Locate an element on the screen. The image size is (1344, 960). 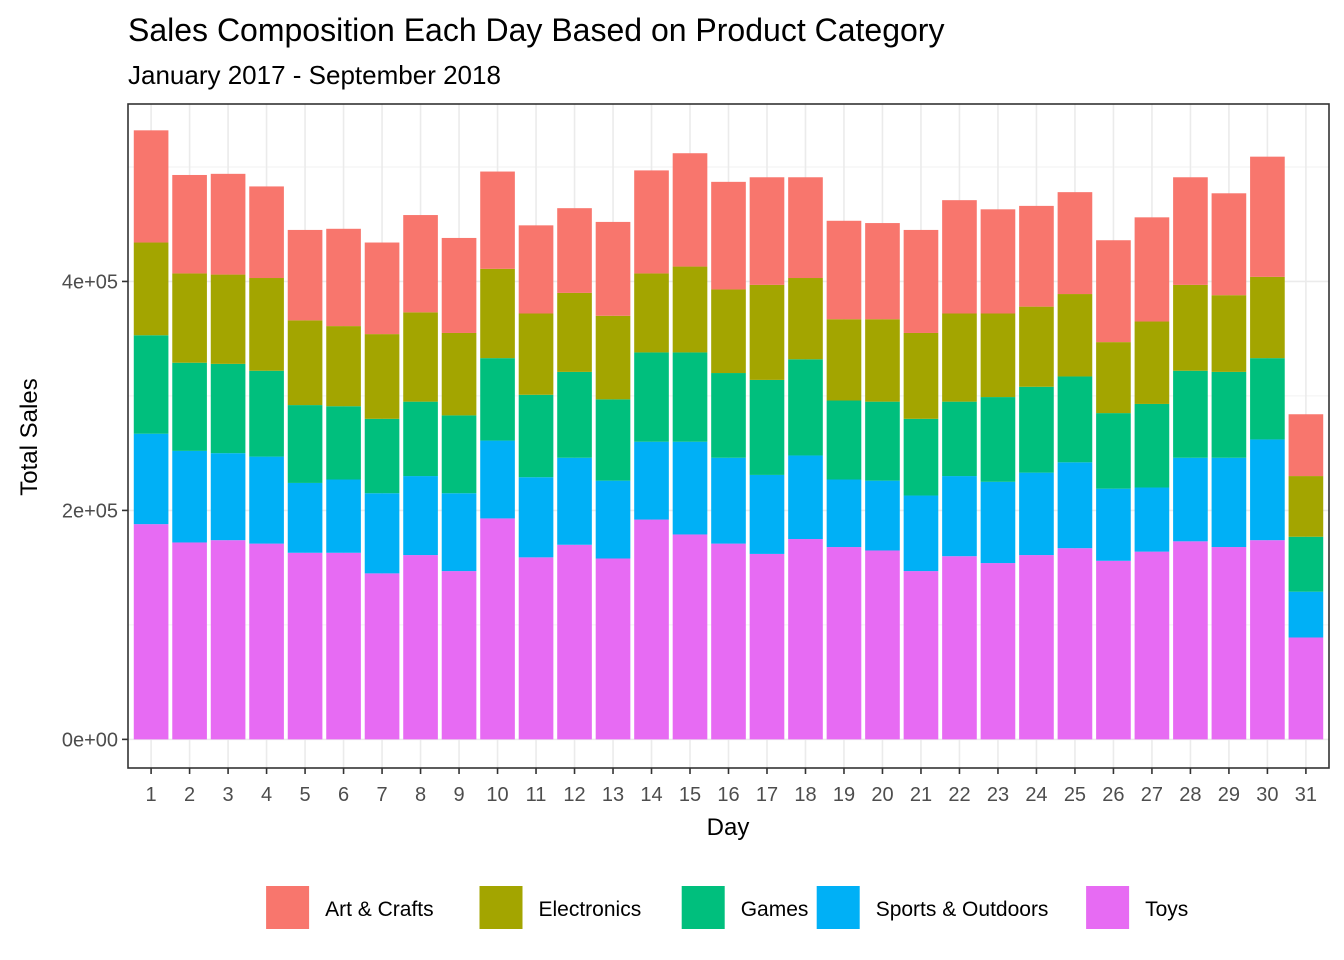
x-tick-label: 8 is located at coordinates (420, 795).